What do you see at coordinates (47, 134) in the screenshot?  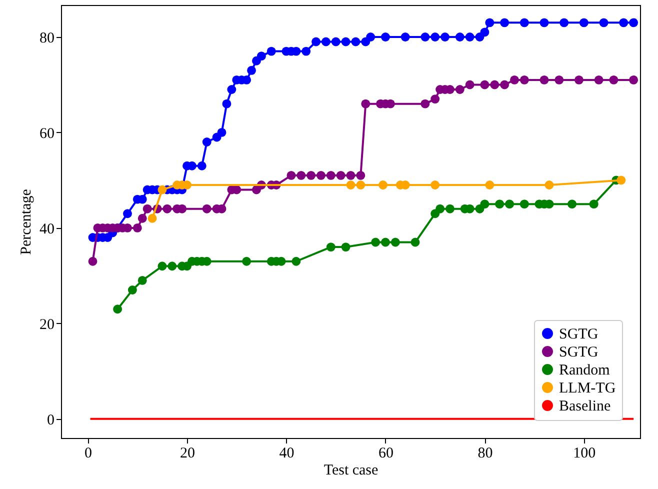 I see `y-tick-label: 60` at bounding box center [47, 134].